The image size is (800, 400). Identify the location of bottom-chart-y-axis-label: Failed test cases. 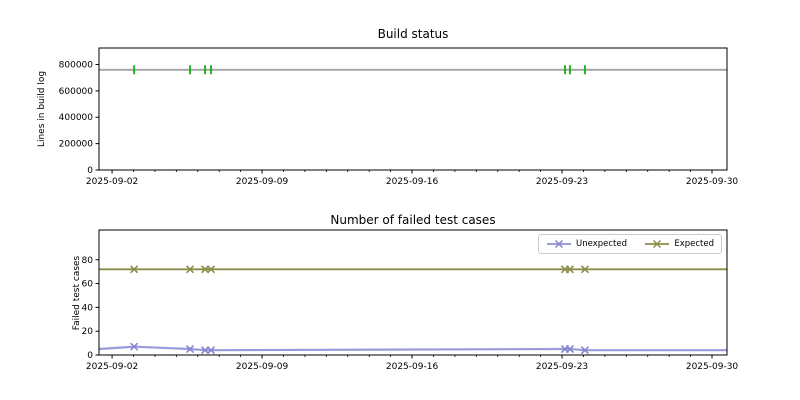
(77, 293).